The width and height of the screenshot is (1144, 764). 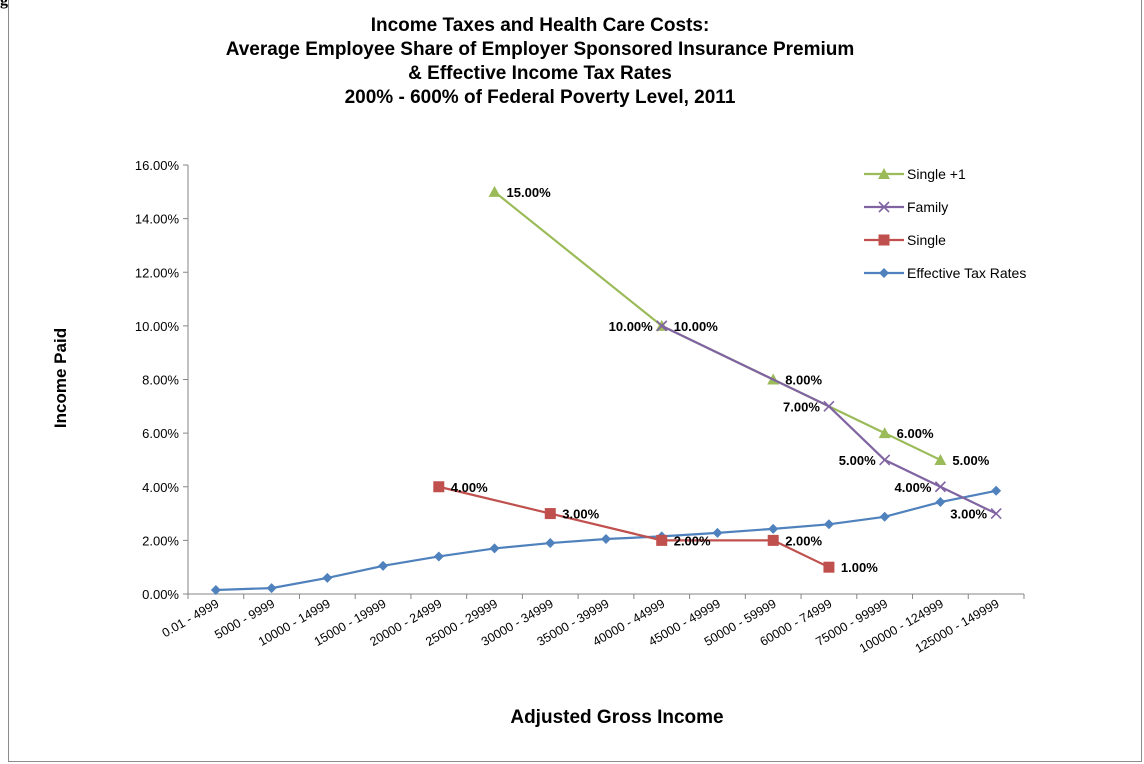 What do you see at coordinates (529, 192) in the screenshot?
I see `data-label: 15.00%` at bounding box center [529, 192].